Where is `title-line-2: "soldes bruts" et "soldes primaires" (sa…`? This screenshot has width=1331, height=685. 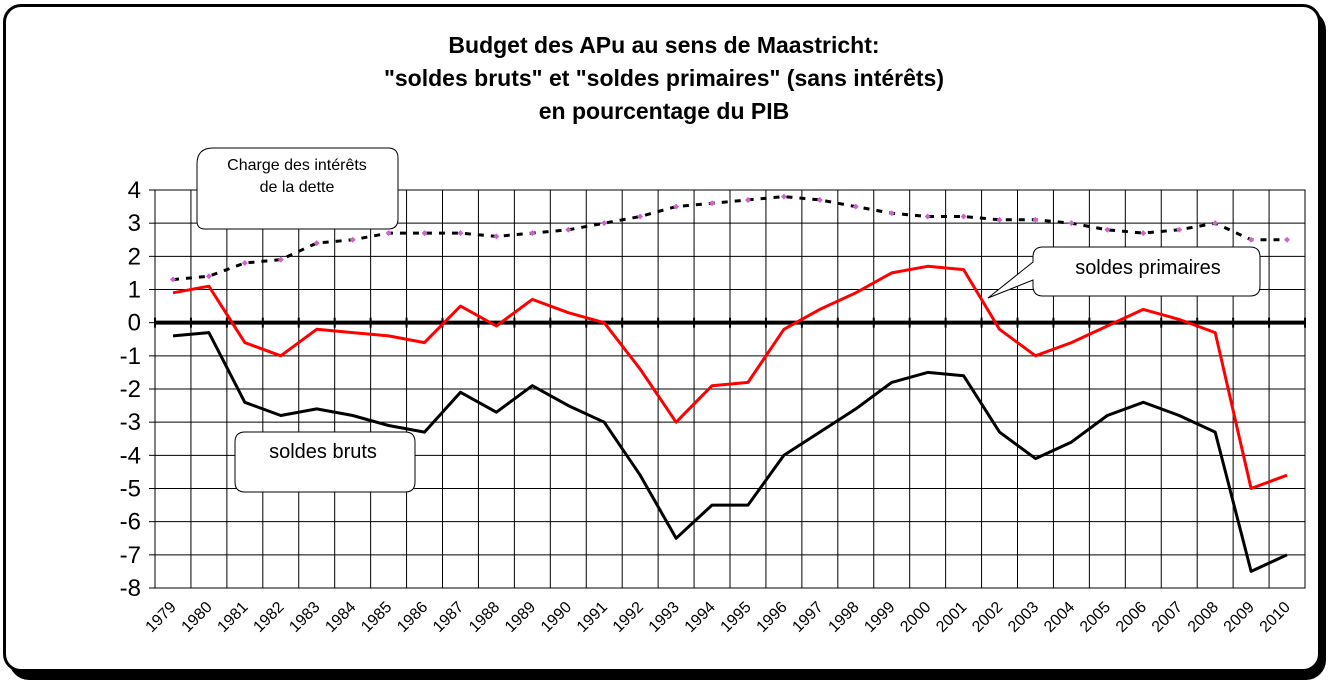 title-line-2: "soldes bruts" et "soldes primaires" (sa… is located at coordinates (664, 78).